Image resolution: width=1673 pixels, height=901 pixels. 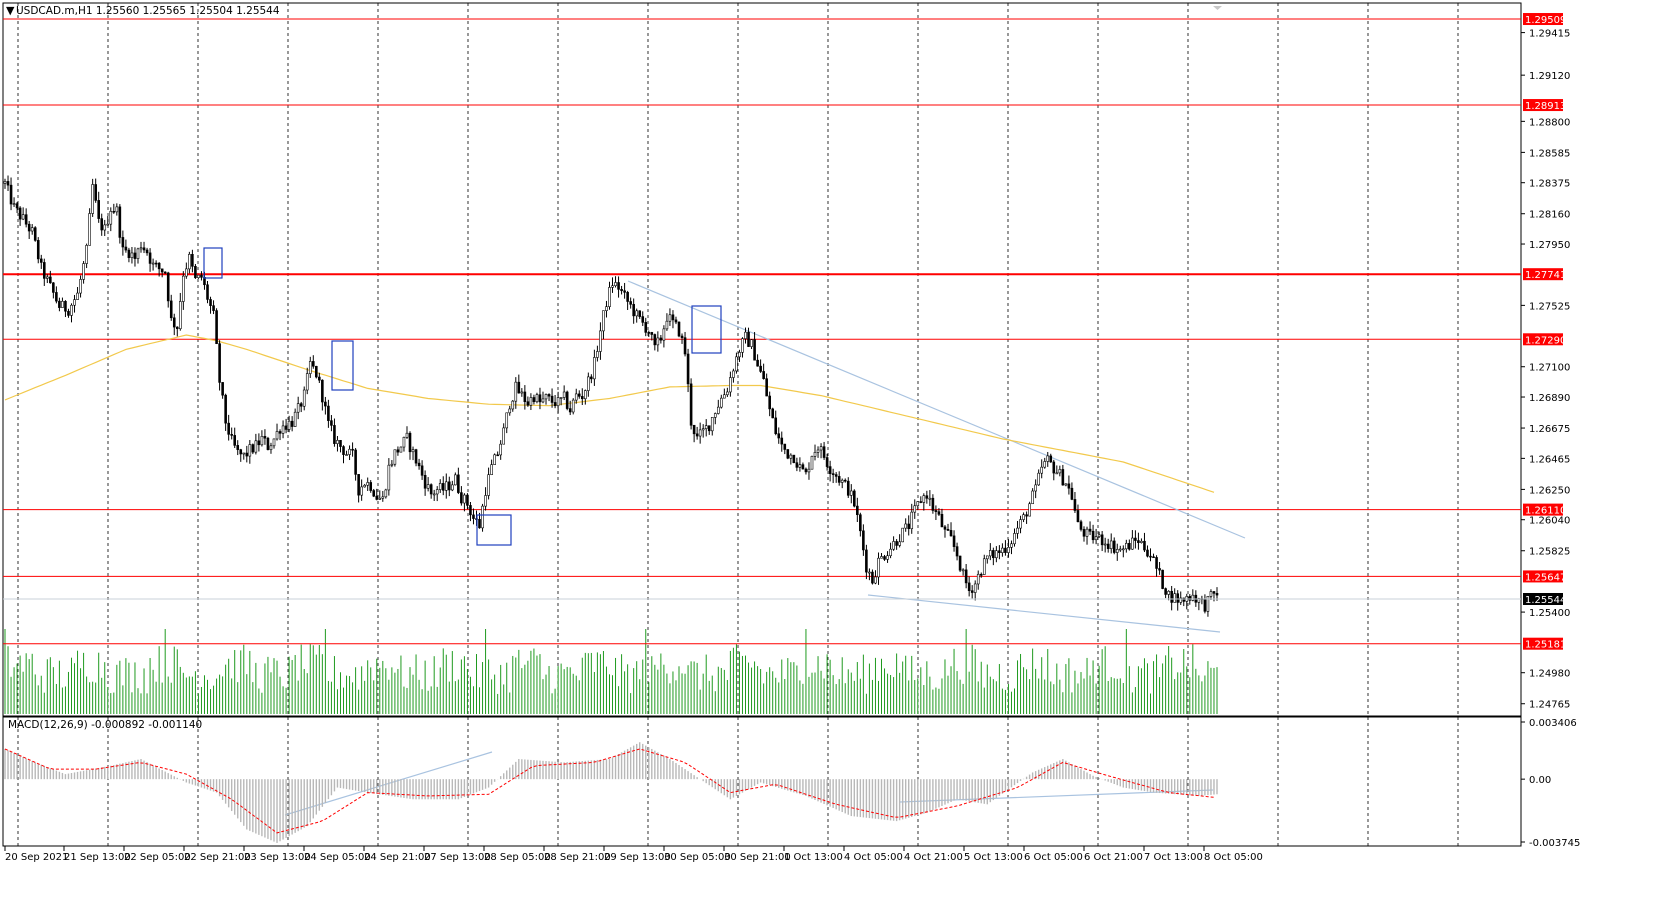 I want to click on time-tick-label: 24 Sep 21:00, so click(x=397, y=857).